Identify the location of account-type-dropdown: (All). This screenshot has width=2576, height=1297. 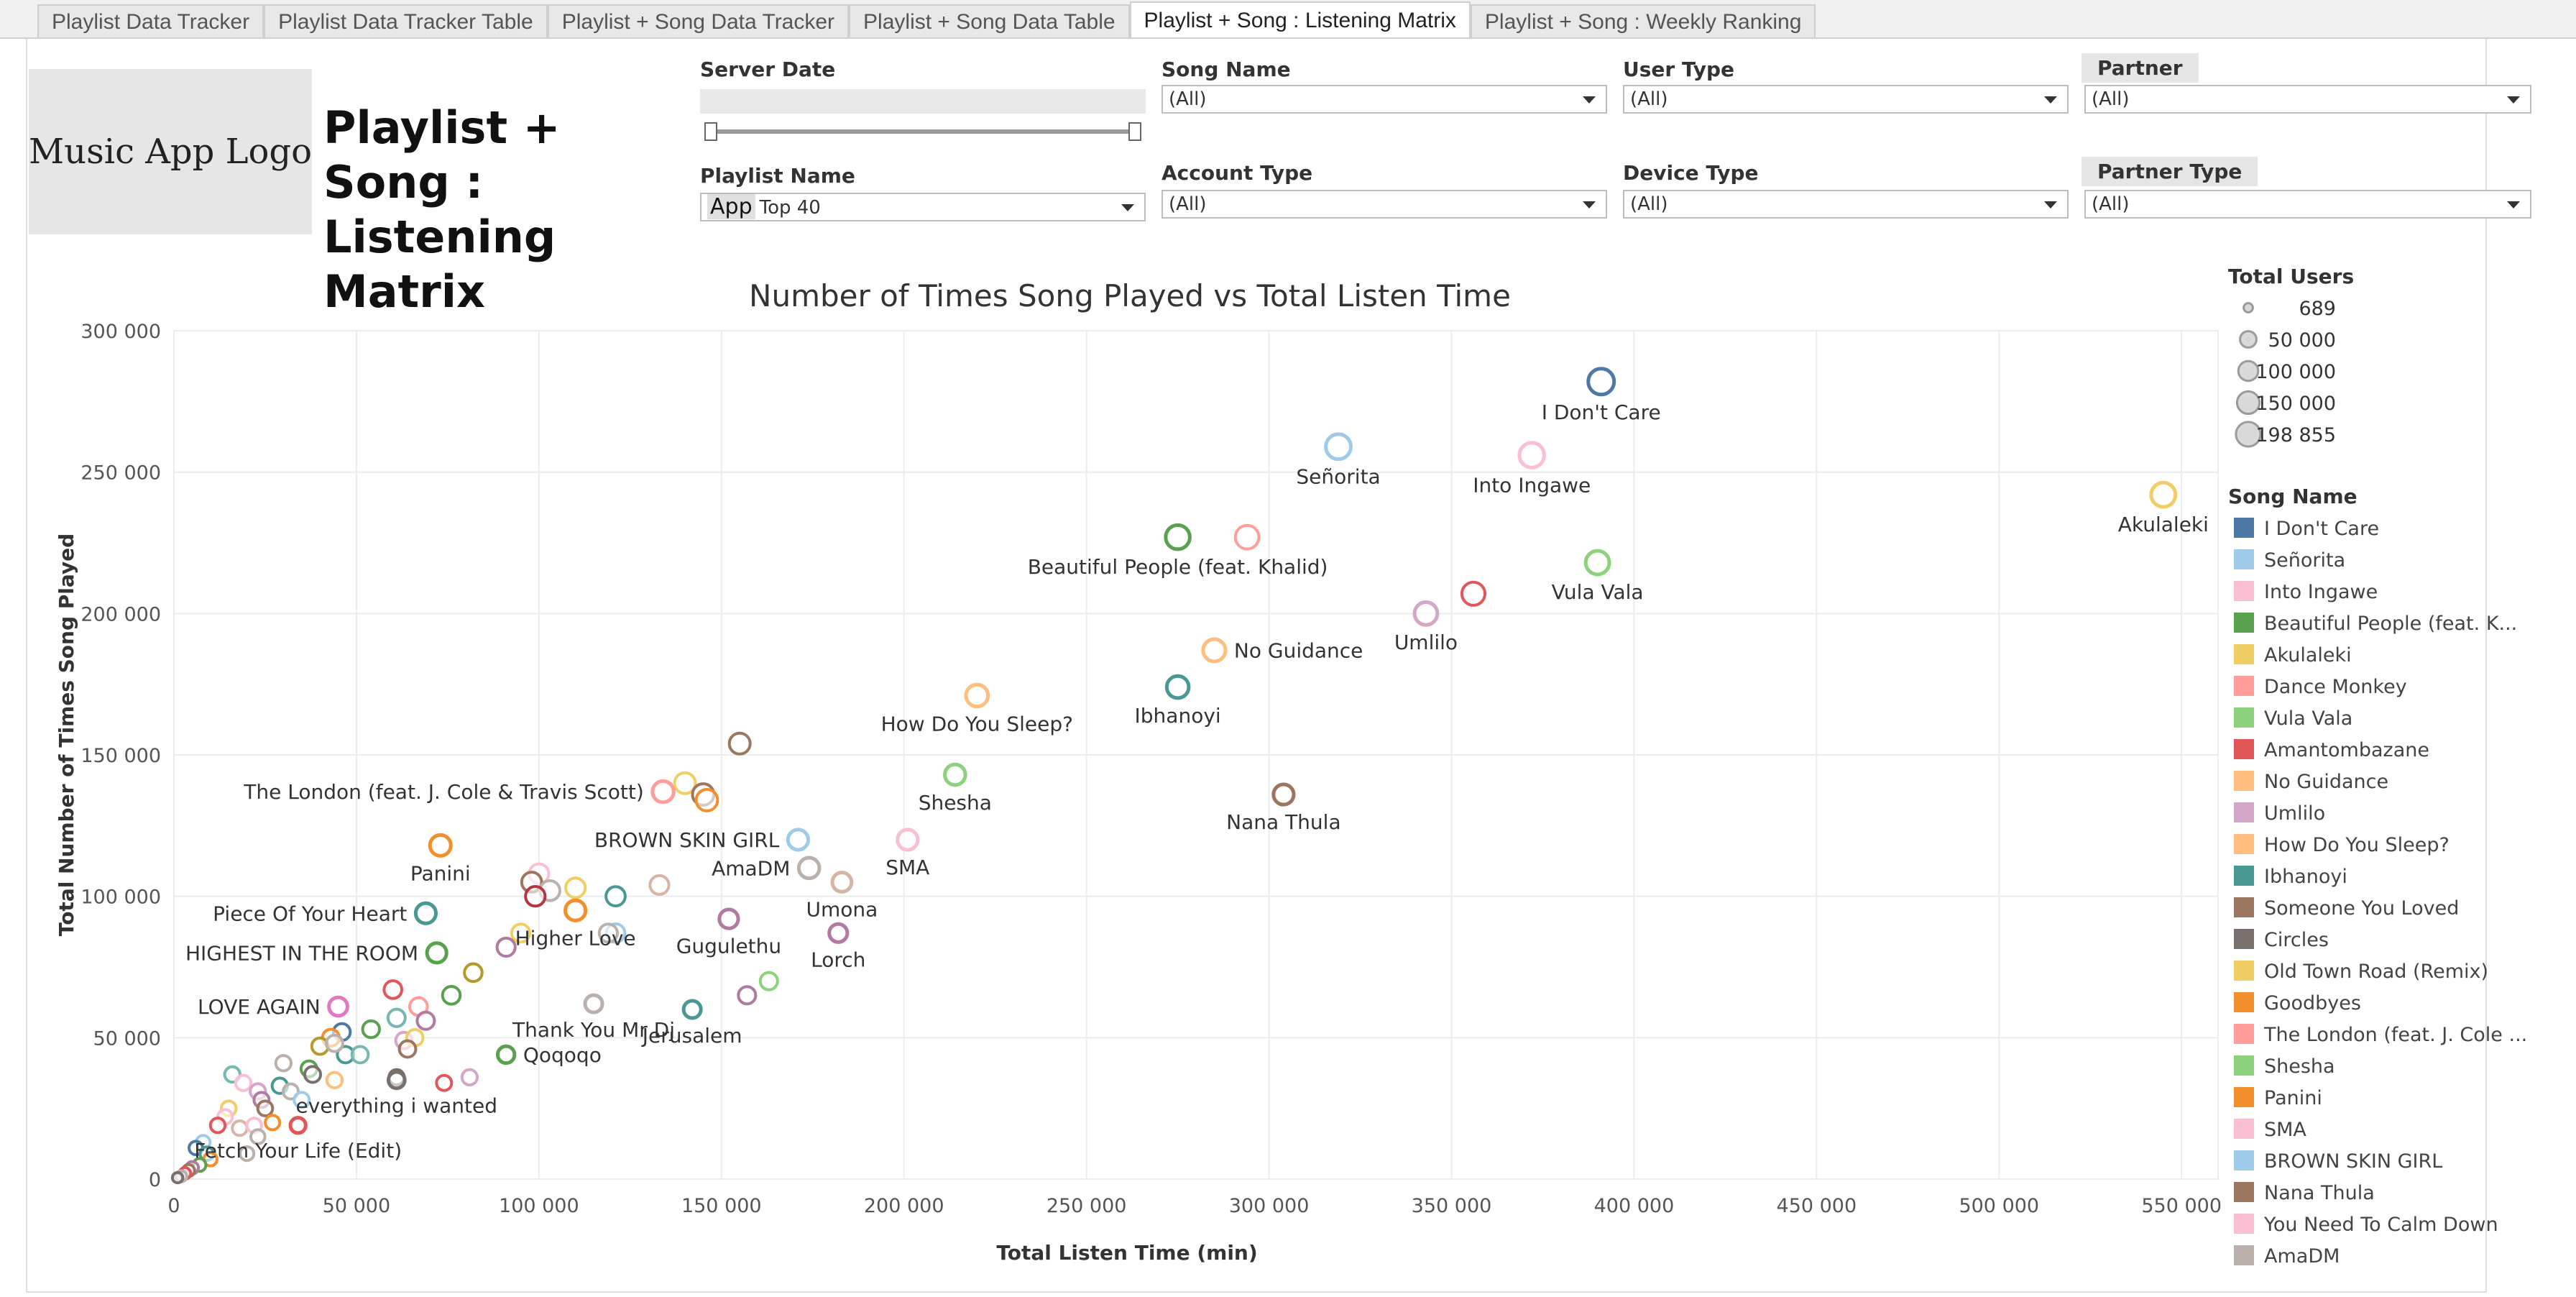
(1384, 204).